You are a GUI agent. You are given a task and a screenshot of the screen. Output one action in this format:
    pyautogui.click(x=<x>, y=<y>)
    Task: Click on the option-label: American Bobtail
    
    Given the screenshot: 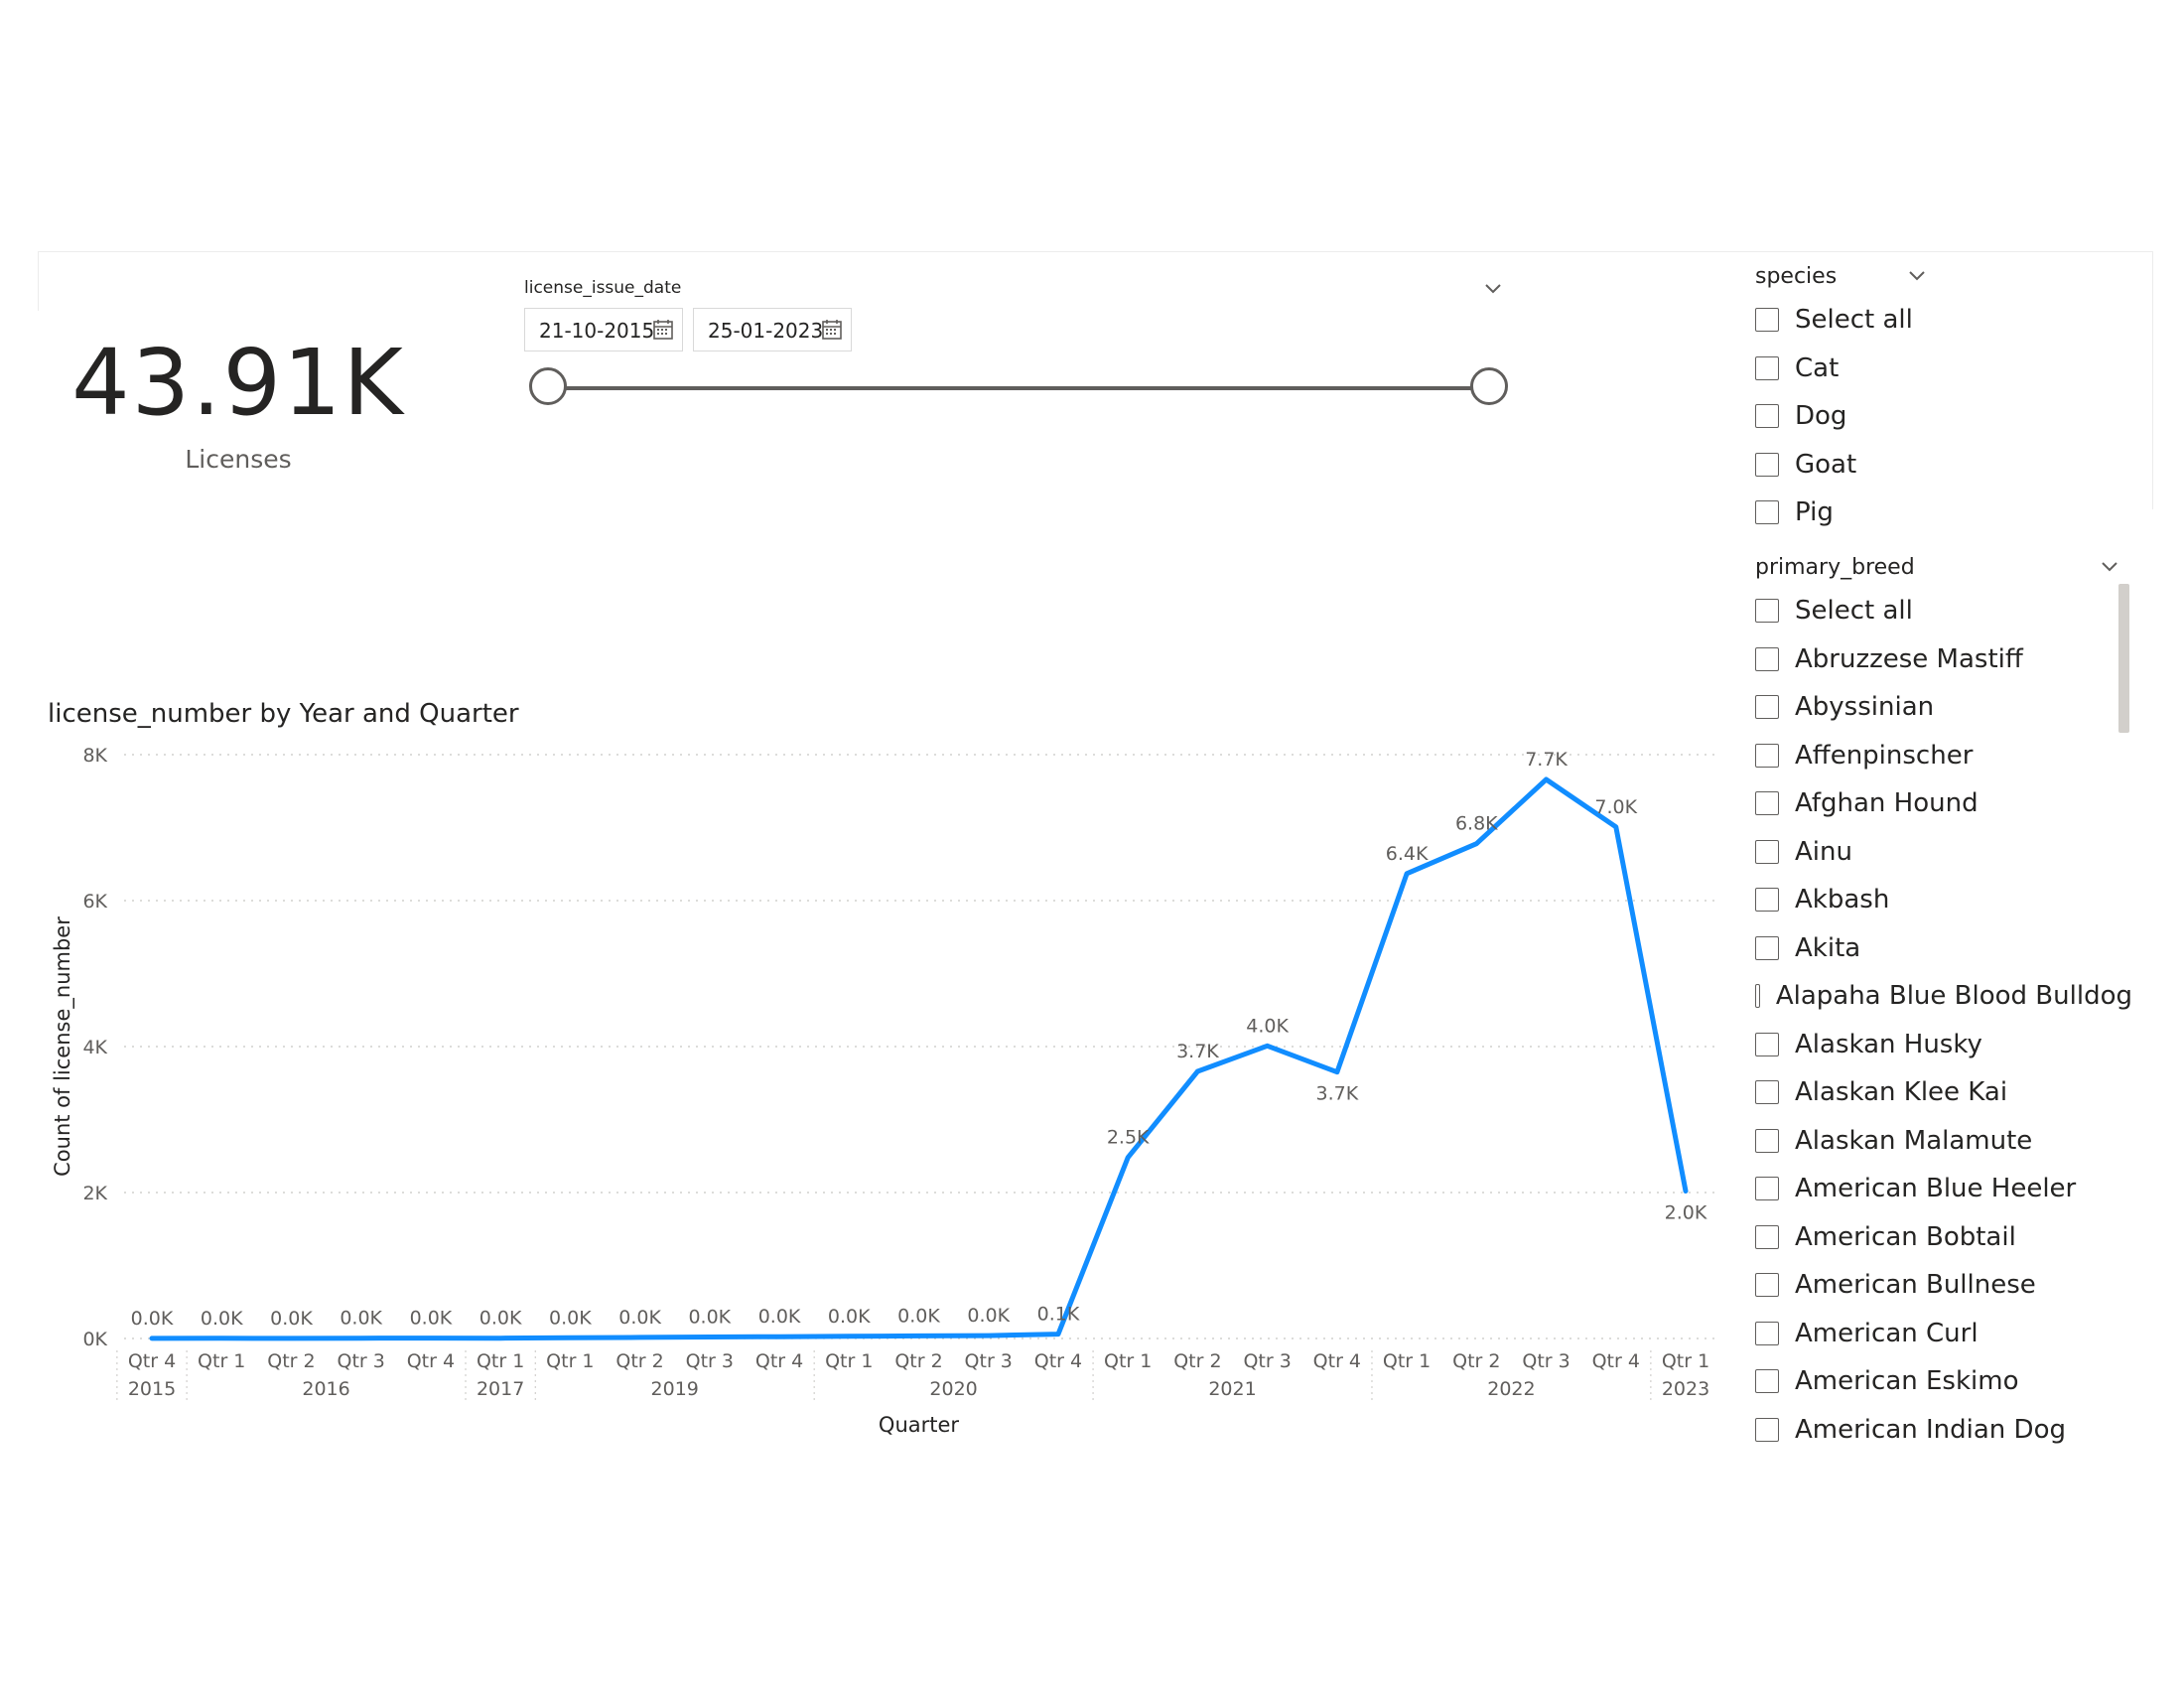 What is the action you would take?
    pyautogui.click(x=1905, y=1236)
    